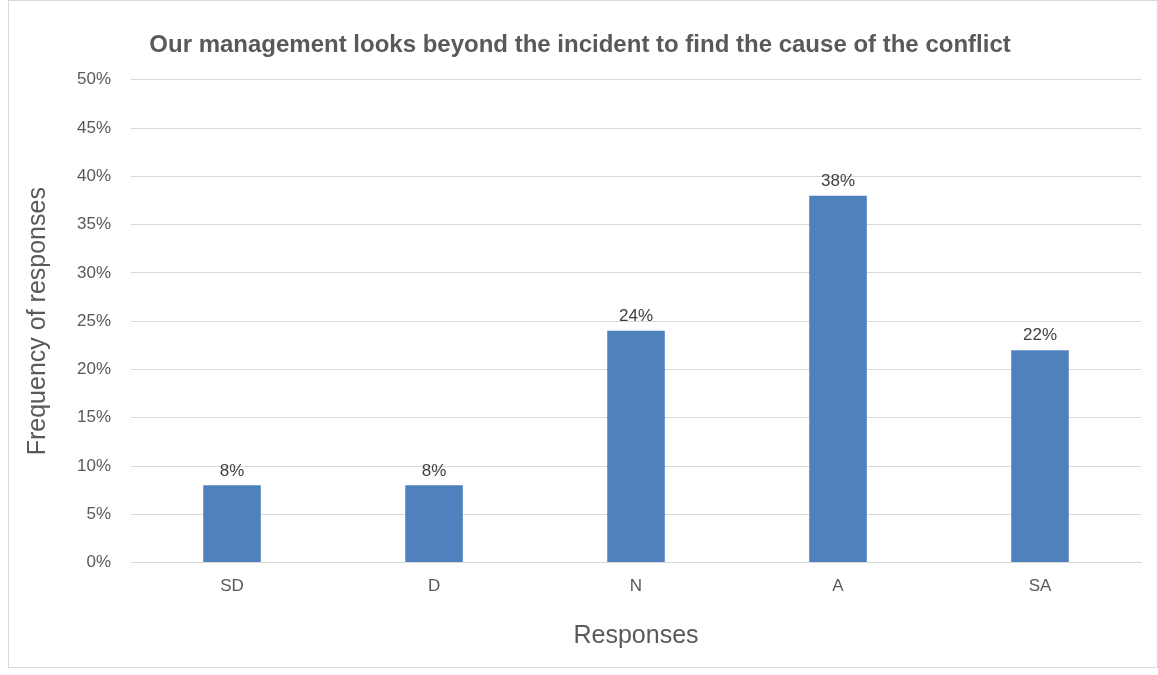 The image size is (1158, 675). I want to click on data-label: 24%, so click(636, 316).